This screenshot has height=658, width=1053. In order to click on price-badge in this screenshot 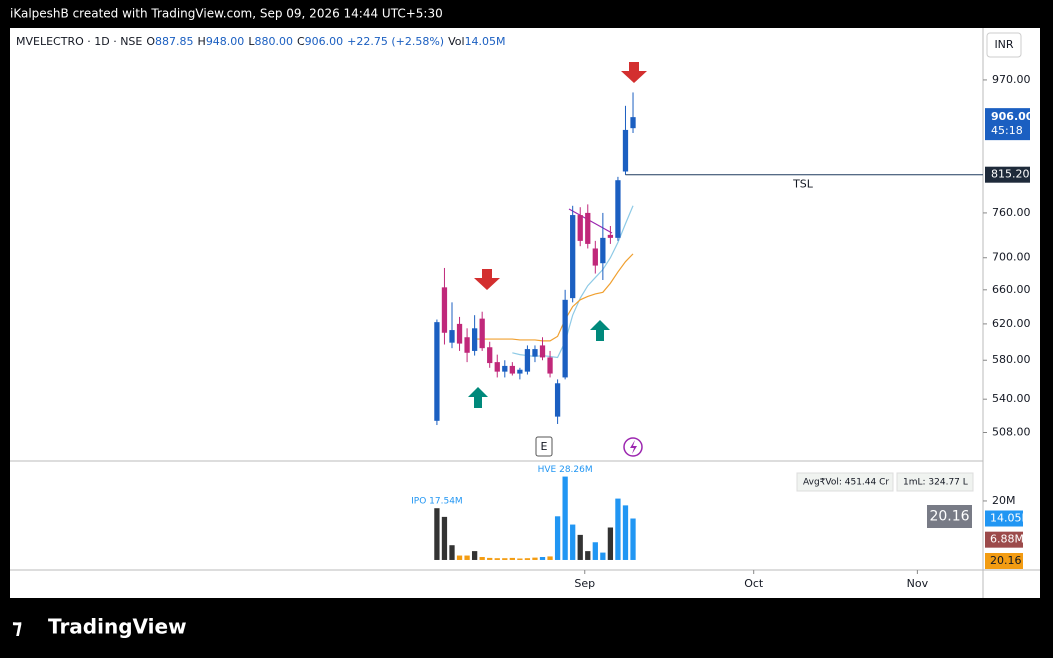, I will do `click(1007, 124)`.